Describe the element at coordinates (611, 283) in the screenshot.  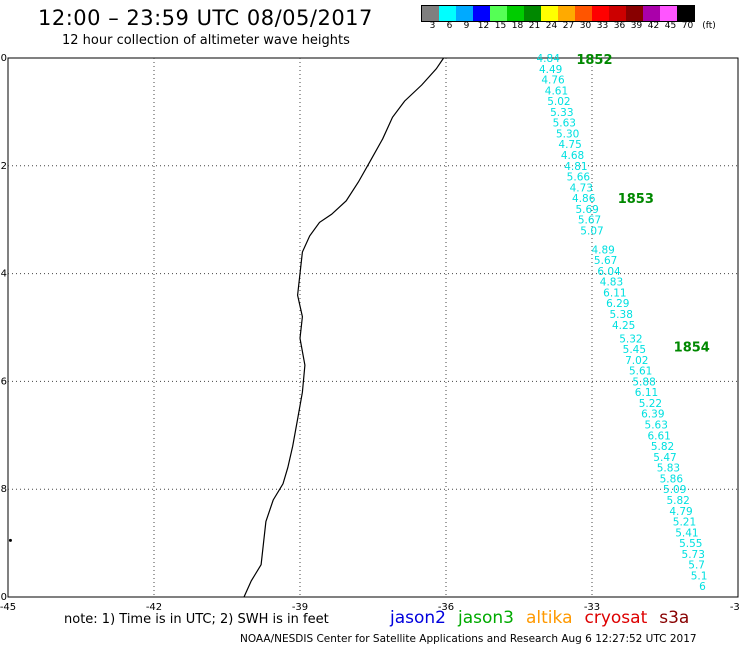
I see `swh-value: 4.83` at that location.